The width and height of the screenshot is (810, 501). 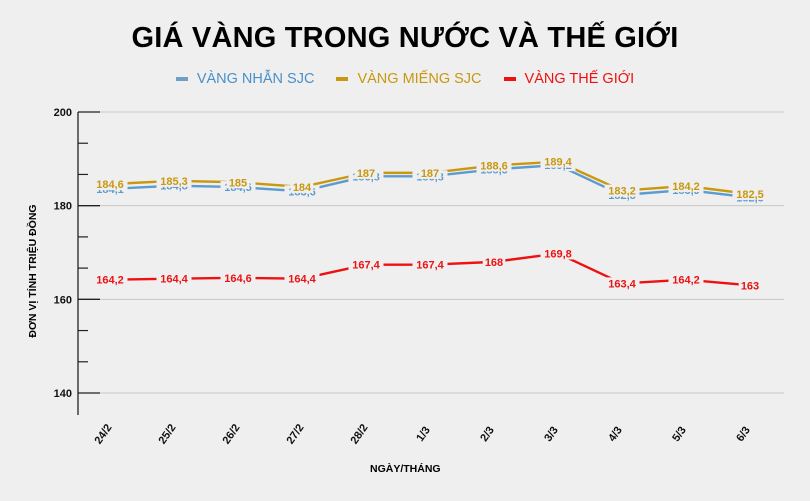 I want to click on legend-item-vang-nhan: VÀNG NHẪN SJC, so click(x=245, y=79).